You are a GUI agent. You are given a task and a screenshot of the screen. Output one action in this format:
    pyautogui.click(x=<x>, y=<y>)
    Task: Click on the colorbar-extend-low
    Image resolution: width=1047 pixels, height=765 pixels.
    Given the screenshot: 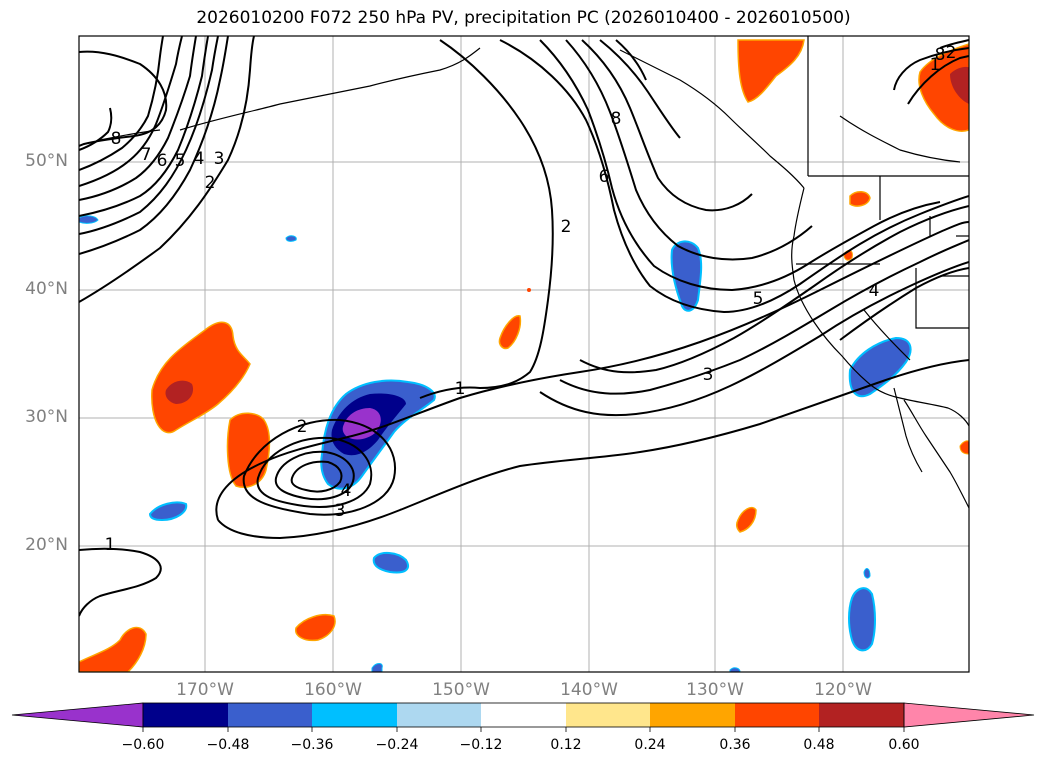 What is the action you would take?
    pyautogui.click(x=77, y=715)
    